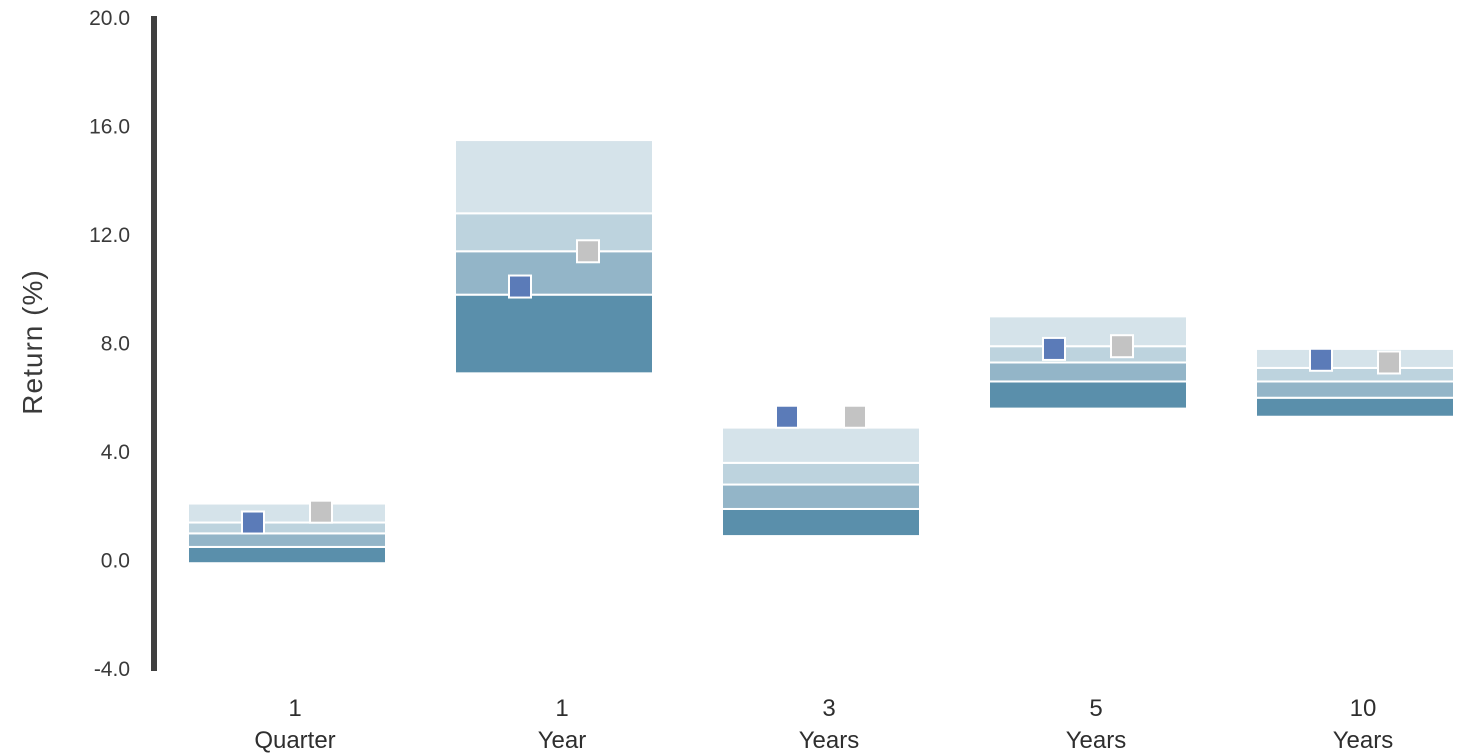  Describe the element at coordinates (823, 724) in the screenshot. I see `x-axis-labels: 1 Quarter 1 Year 3 Years 5 Years 10 Years` at that location.